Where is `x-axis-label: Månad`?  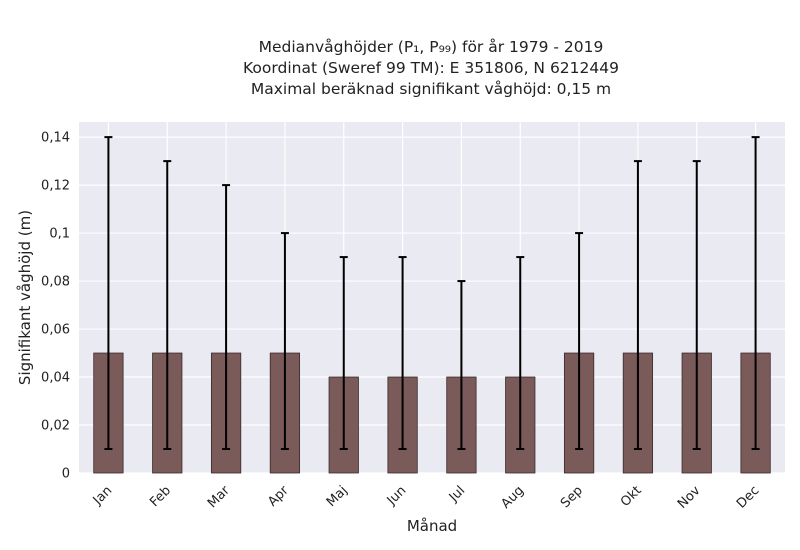
x-axis-label: Månad is located at coordinates (432, 526).